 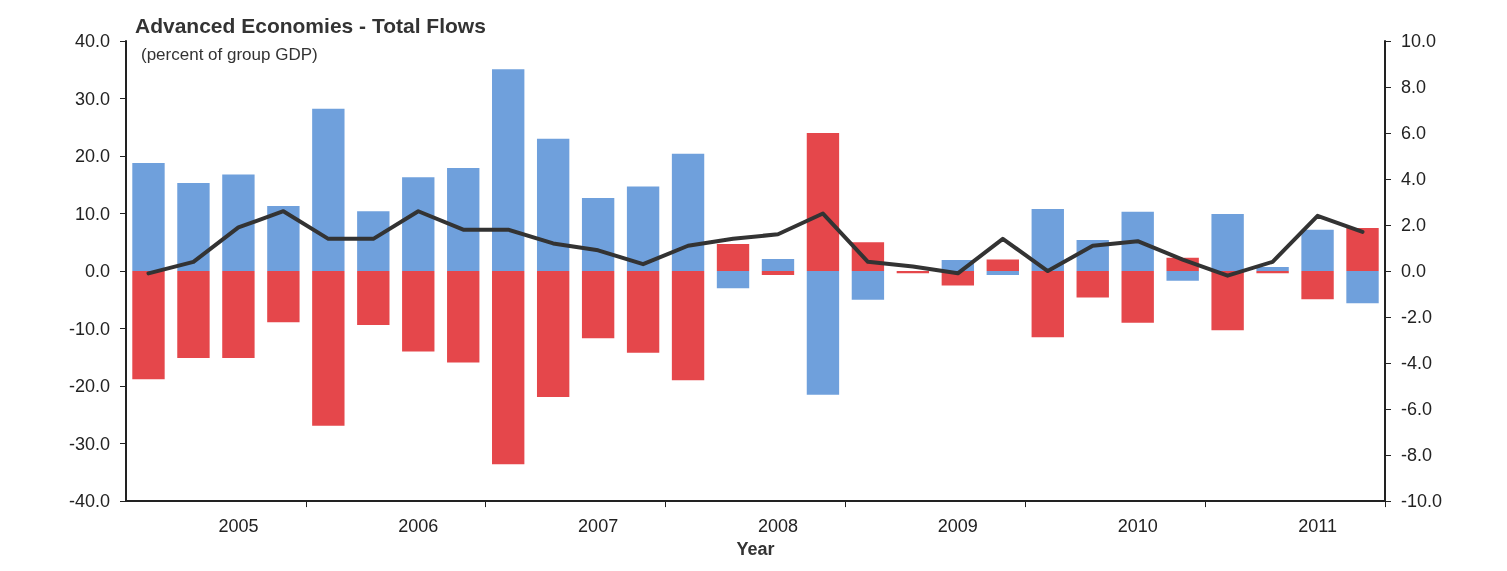 What do you see at coordinates (755, 243) in the screenshot?
I see `line-series` at bounding box center [755, 243].